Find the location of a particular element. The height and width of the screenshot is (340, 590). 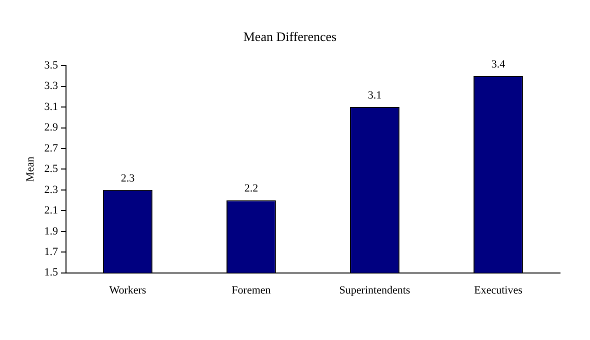

y-tick-label: 1.5 is located at coordinates (51, 272).